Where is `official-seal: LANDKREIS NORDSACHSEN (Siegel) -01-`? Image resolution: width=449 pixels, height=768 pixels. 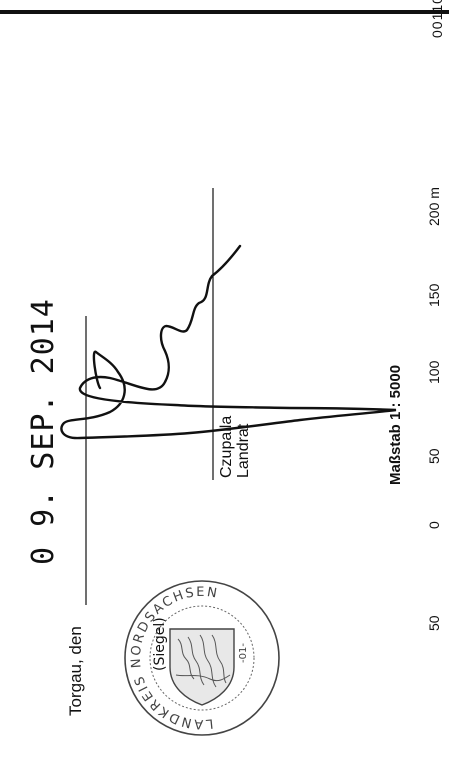 official-seal: LANDKREIS NORDSACHSEN (Siegel) -01- is located at coordinates (199, 661).